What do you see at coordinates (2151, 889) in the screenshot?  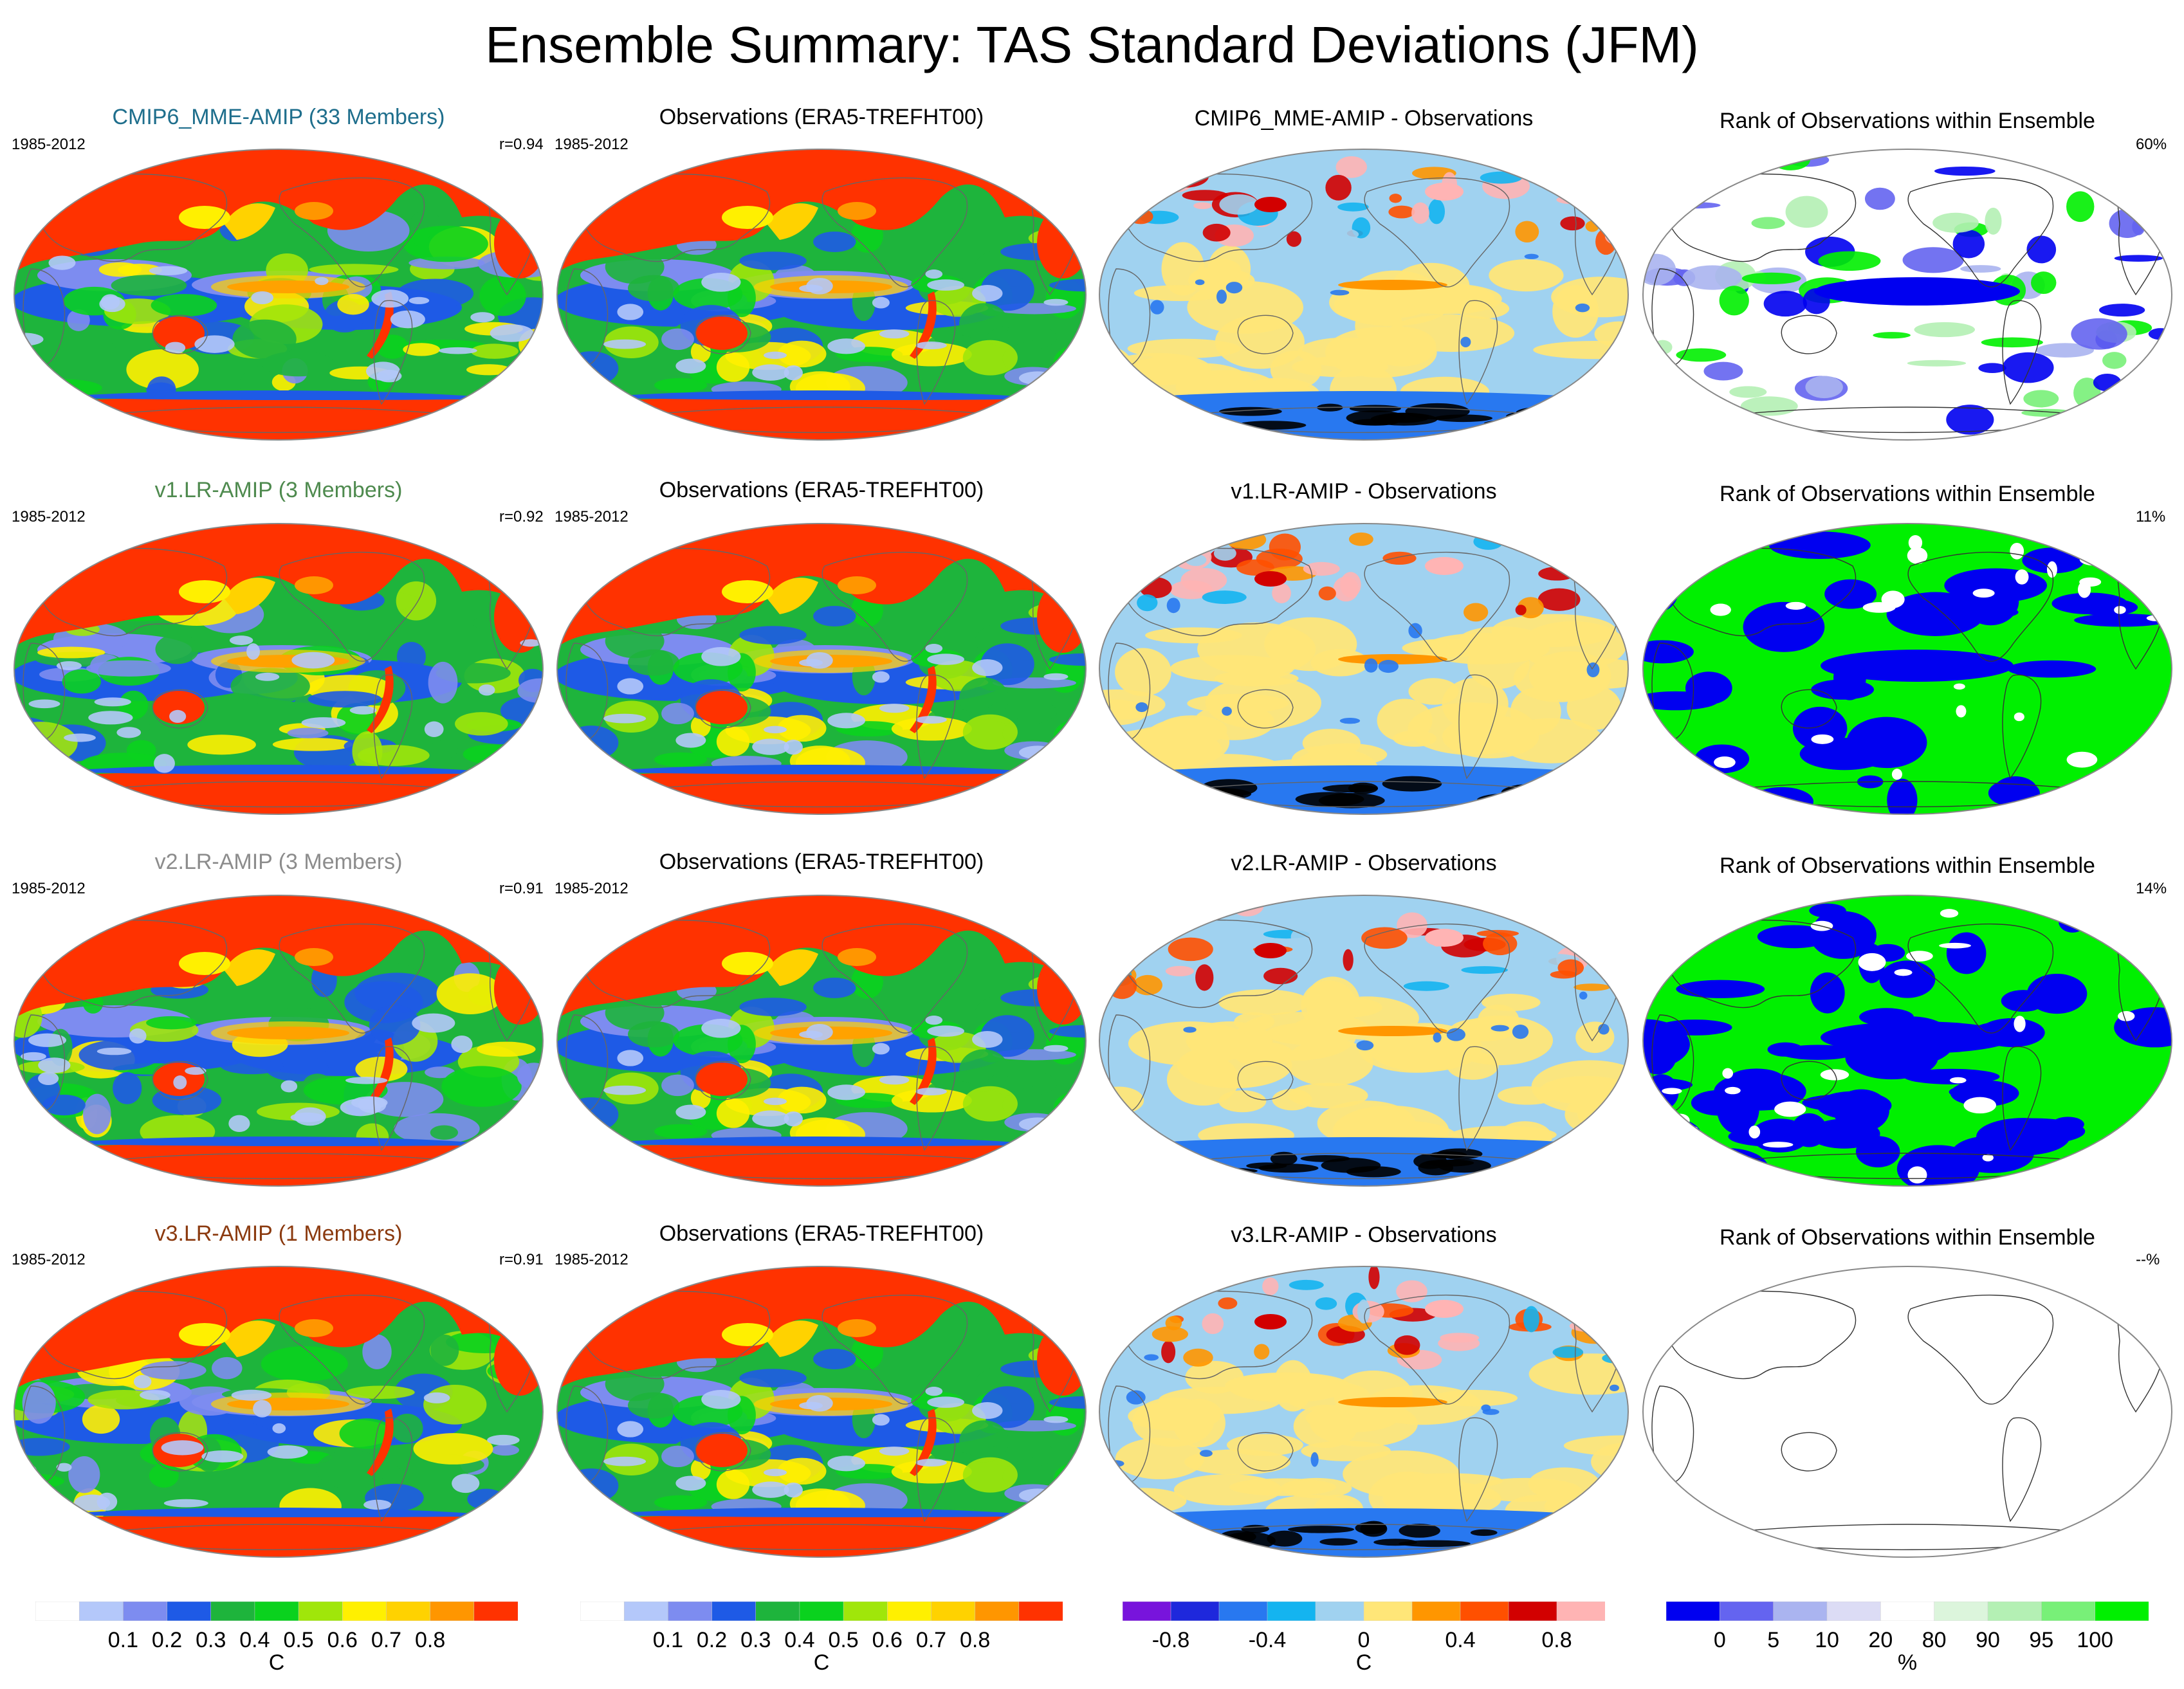 I see `rank-percent-label: 14%` at bounding box center [2151, 889].